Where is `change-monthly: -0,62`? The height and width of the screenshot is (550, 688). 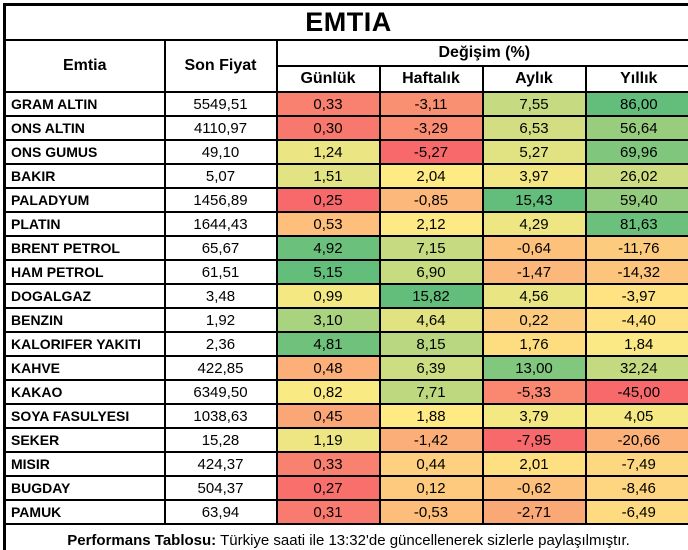 change-monthly: -0,62 is located at coordinates (534, 488).